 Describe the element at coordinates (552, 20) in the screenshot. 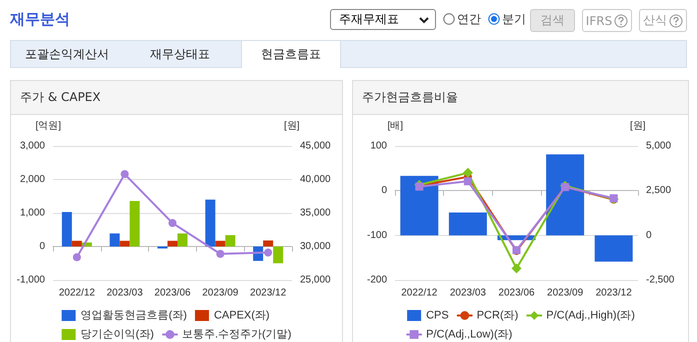

I see `text: 검색` at that location.